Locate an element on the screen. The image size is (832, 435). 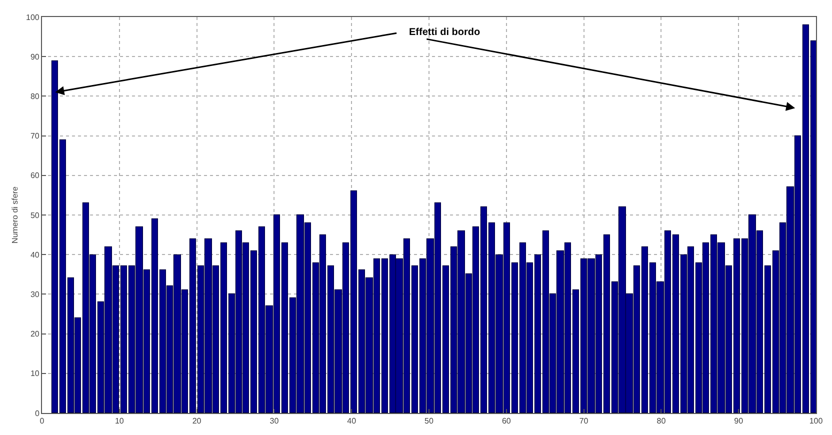
x-tick-label: 50 is located at coordinates (429, 421).